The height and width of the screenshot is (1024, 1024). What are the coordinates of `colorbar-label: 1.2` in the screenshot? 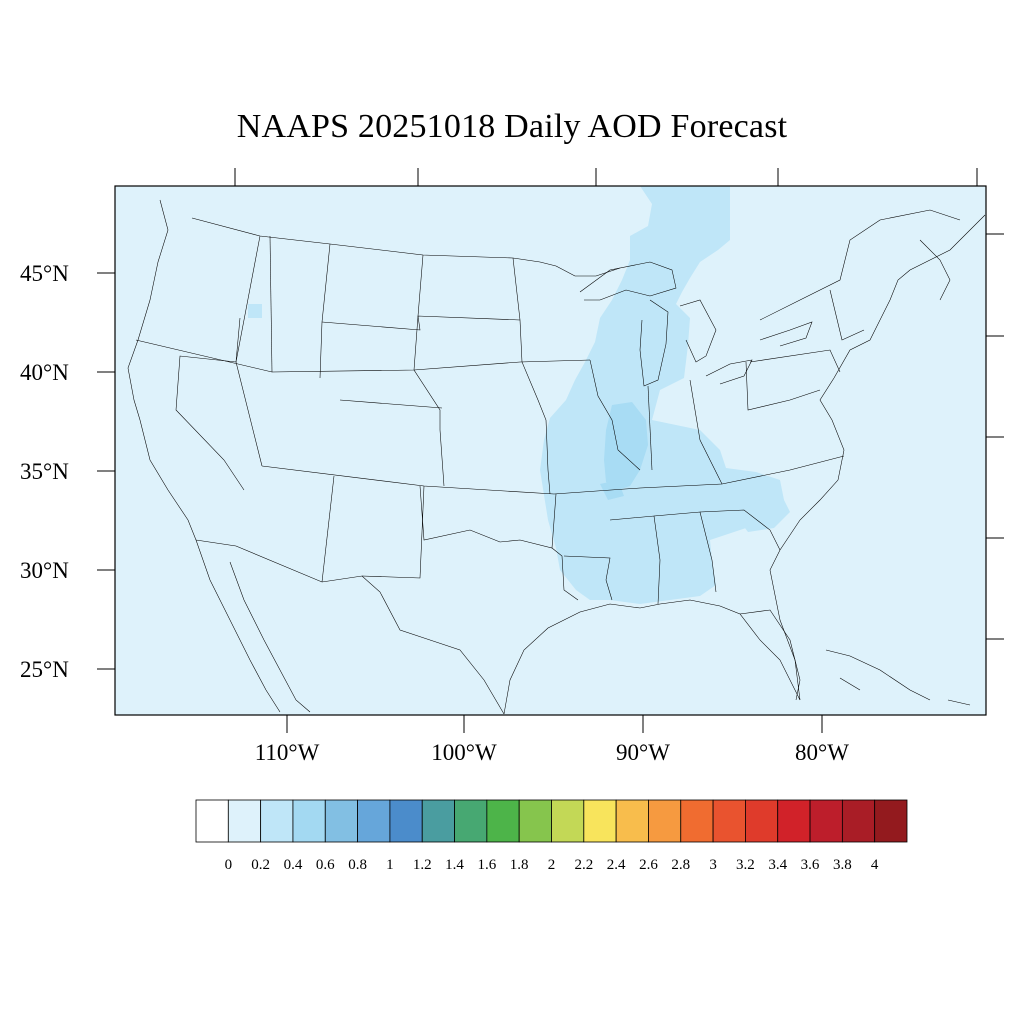 It's located at (422, 865).